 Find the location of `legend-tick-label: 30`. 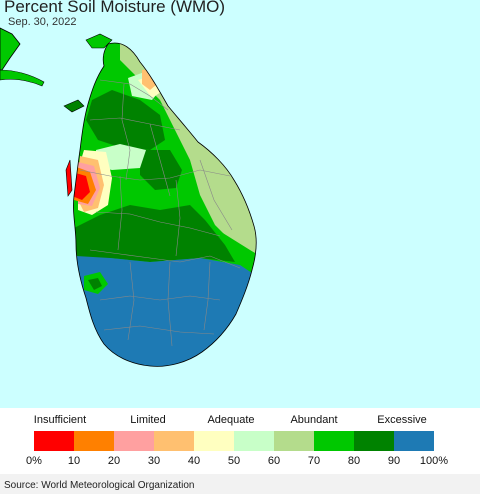

legend-tick-label: 30 is located at coordinates (154, 461).